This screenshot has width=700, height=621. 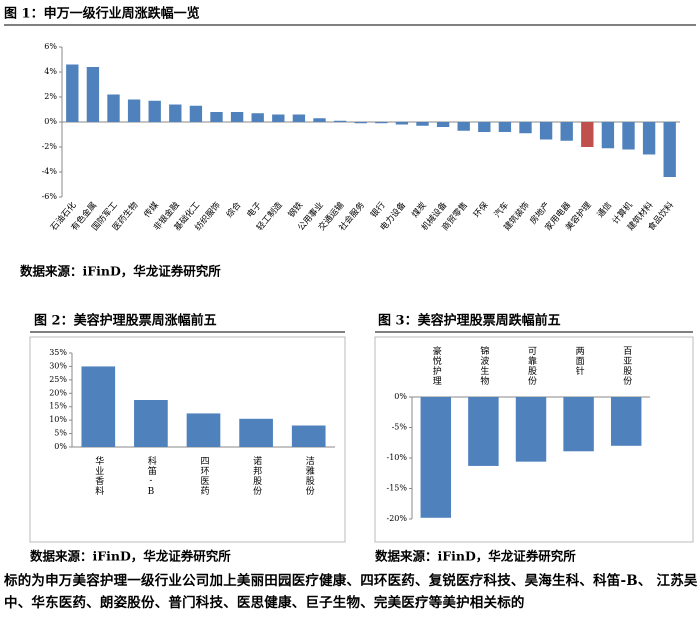 I want to click on y-tick-label: -5%, so click(x=400, y=427).